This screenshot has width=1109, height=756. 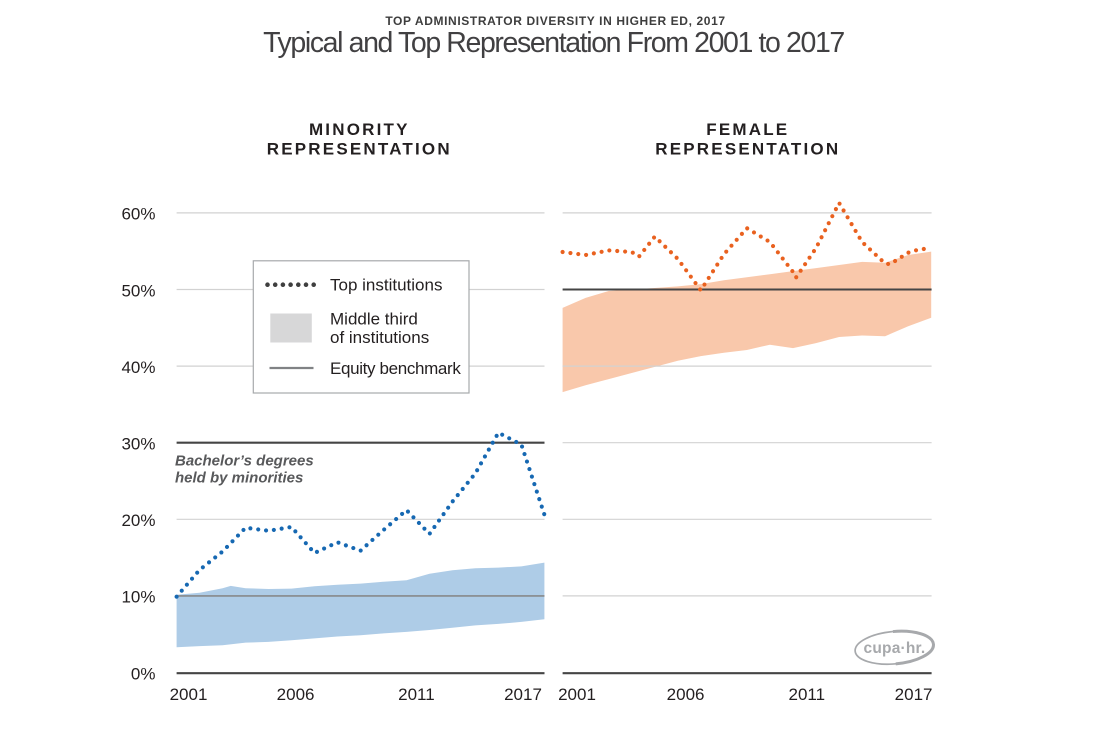 I want to click on svg-text: 40%, so click(x=138, y=367).